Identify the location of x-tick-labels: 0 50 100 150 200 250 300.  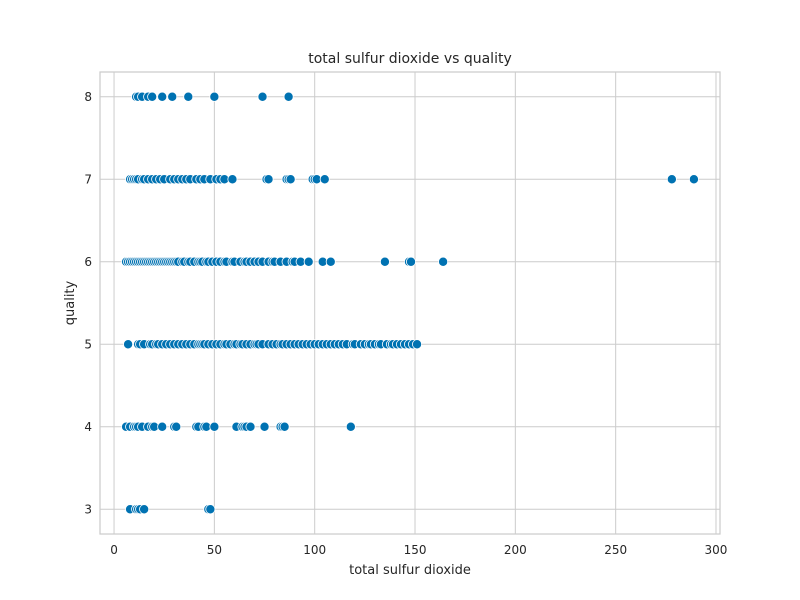
(418, 550).